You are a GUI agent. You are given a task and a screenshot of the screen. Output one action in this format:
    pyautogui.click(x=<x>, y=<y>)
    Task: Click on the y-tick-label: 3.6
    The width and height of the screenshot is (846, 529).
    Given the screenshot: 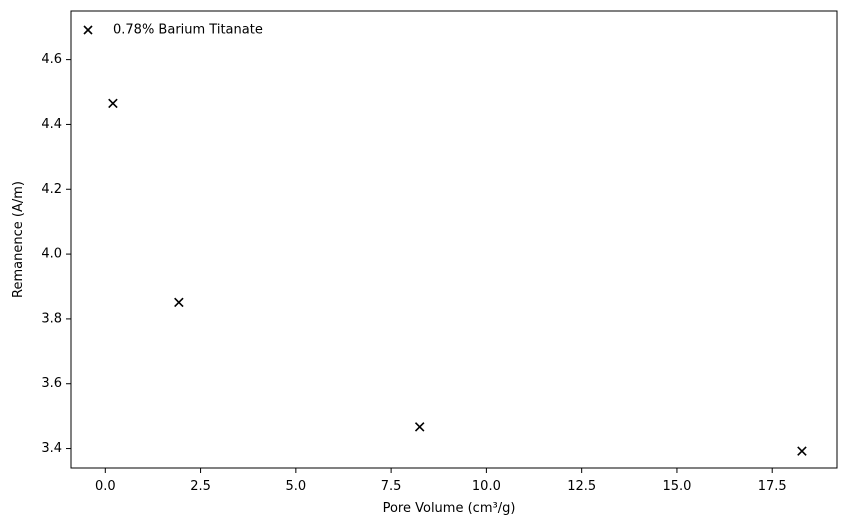 What is the action you would take?
    pyautogui.click(x=51, y=383)
    